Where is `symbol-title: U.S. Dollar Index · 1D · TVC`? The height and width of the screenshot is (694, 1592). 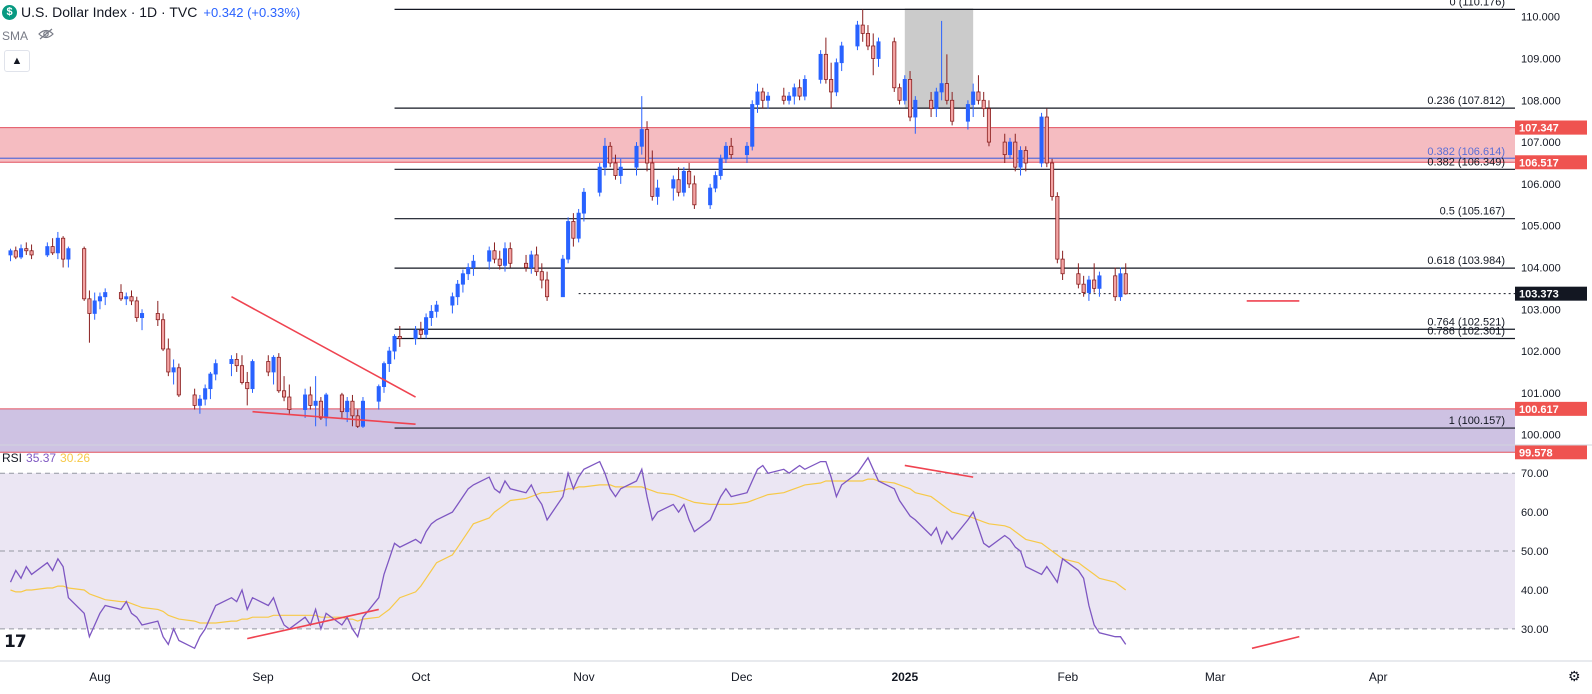
symbol-title: U.S. Dollar Index · 1D · TVC is located at coordinates (109, 12).